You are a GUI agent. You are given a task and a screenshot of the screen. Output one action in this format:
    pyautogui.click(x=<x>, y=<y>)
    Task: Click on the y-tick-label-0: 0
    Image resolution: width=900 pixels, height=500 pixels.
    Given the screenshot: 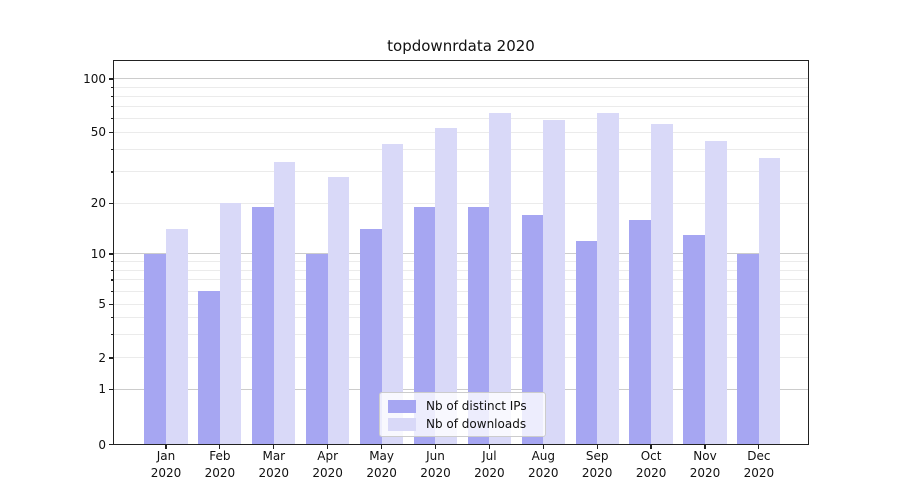 What is the action you would take?
    pyautogui.click(x=102, y=444)
    